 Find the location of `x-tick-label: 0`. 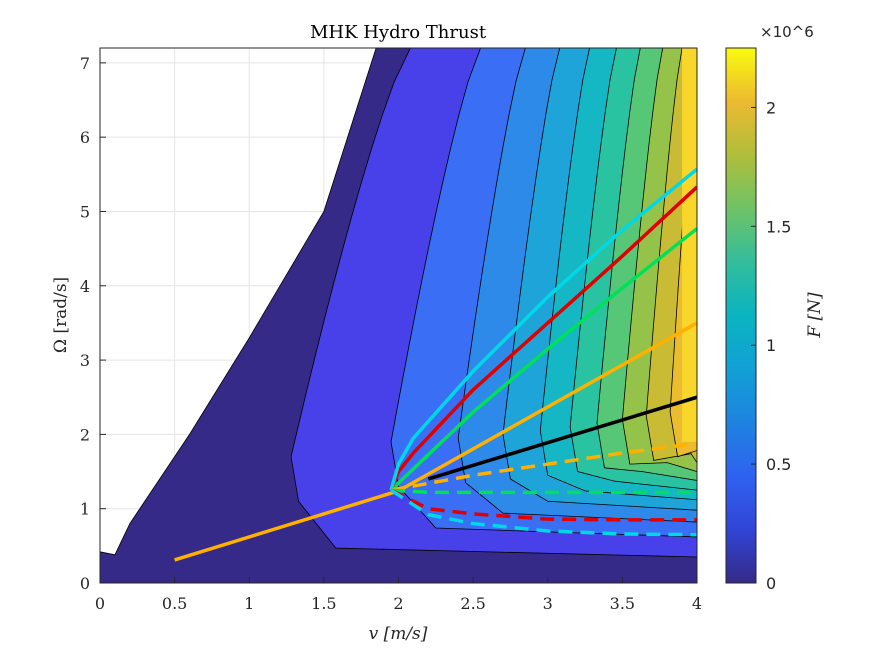

x-tick-label: 0 is located at coordinates (100, 603).